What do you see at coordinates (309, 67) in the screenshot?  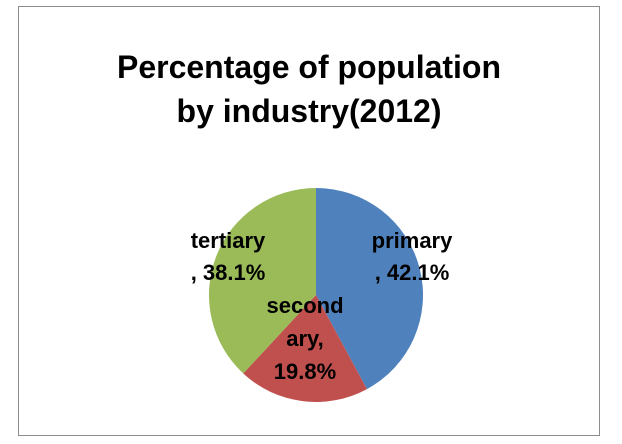 I see `chart-title-line-1: Percentage of population` at bounding box center [309, 67].